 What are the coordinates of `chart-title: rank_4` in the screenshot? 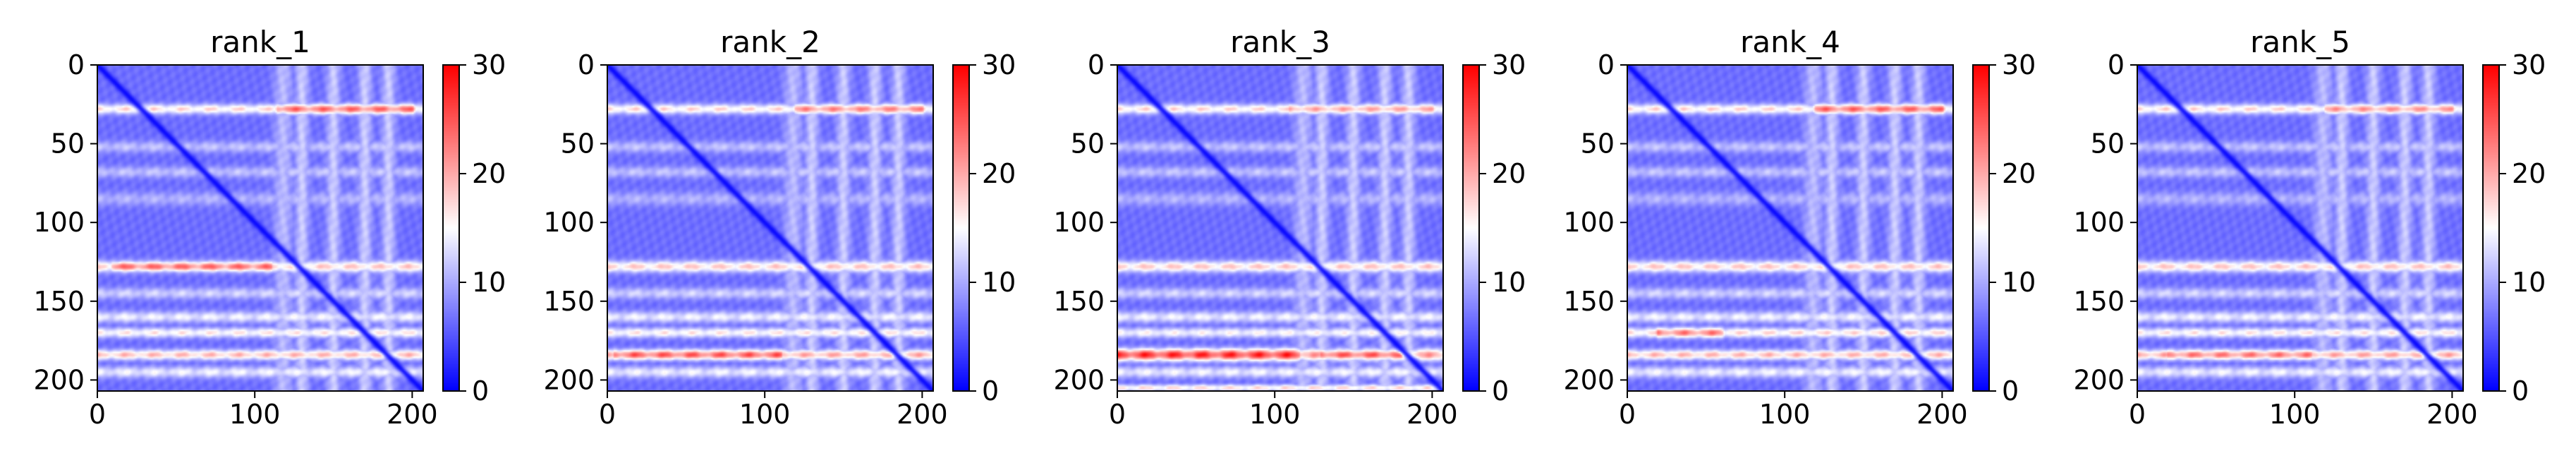 It's located at (1790, 42).